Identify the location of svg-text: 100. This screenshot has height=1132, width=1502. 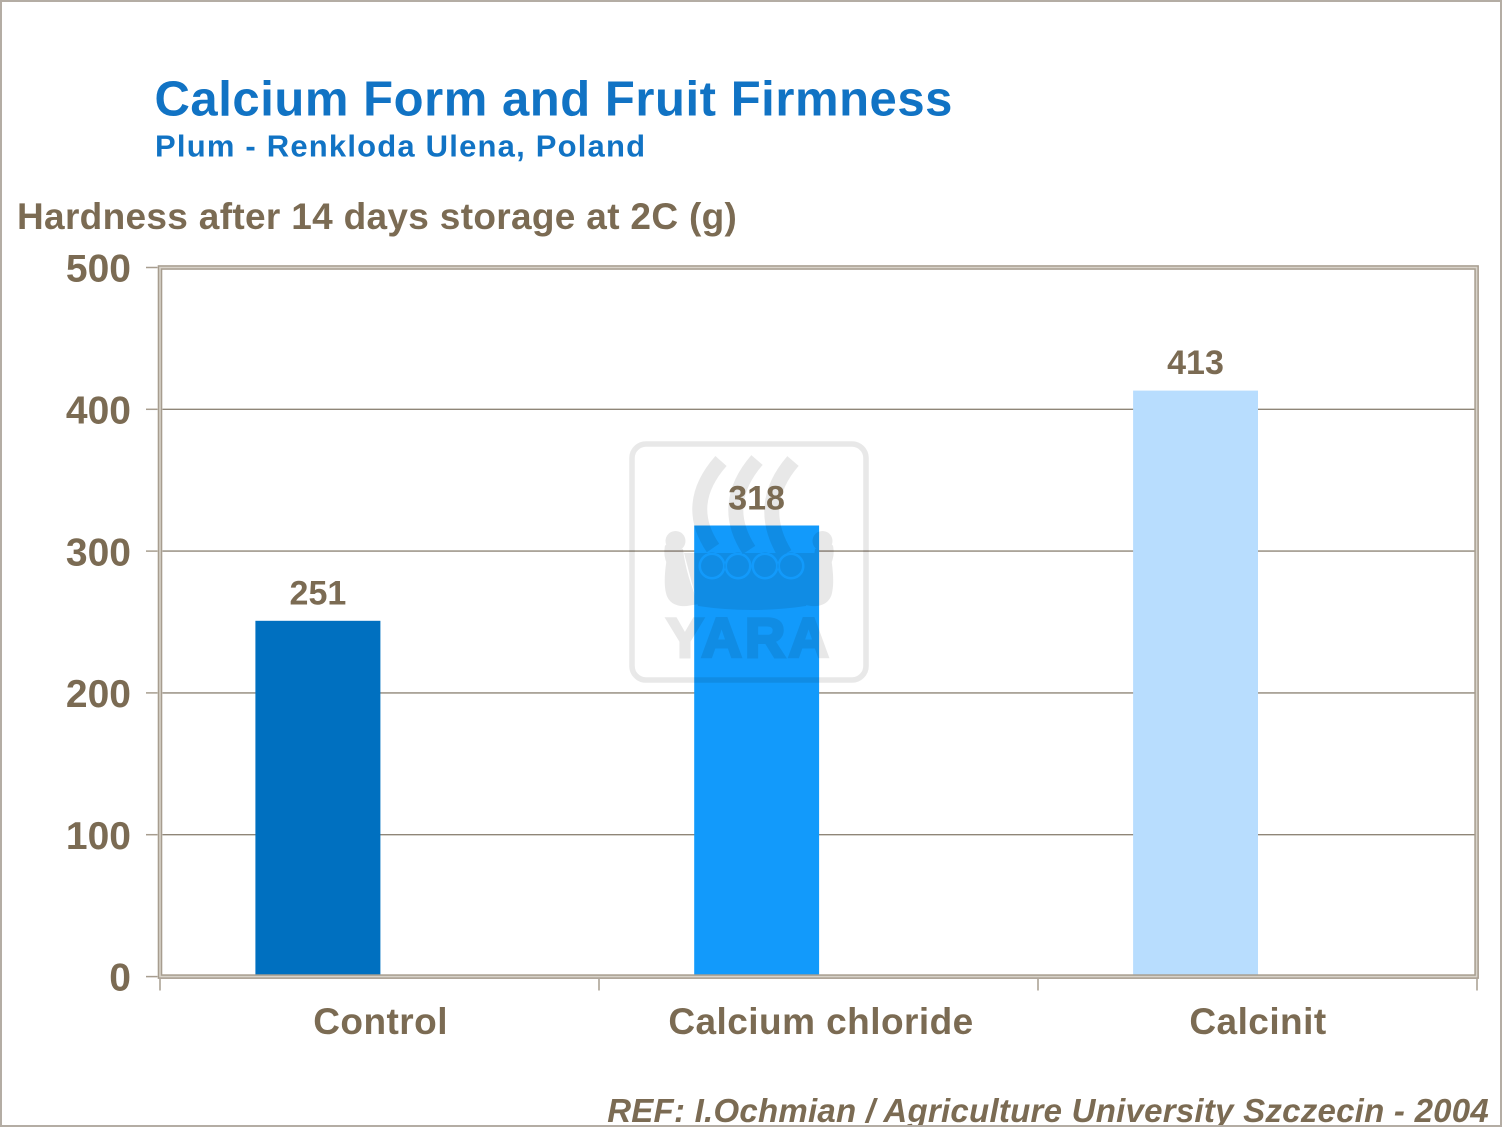
(98, 836).